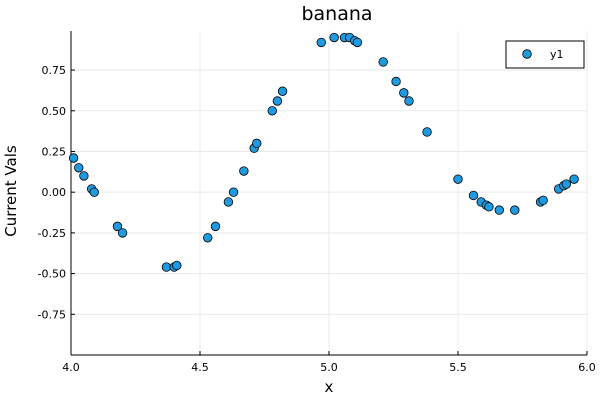 This screenshot has height=400, width=600. I want to click on y-tick-label: 0.25, so click(54, 151).